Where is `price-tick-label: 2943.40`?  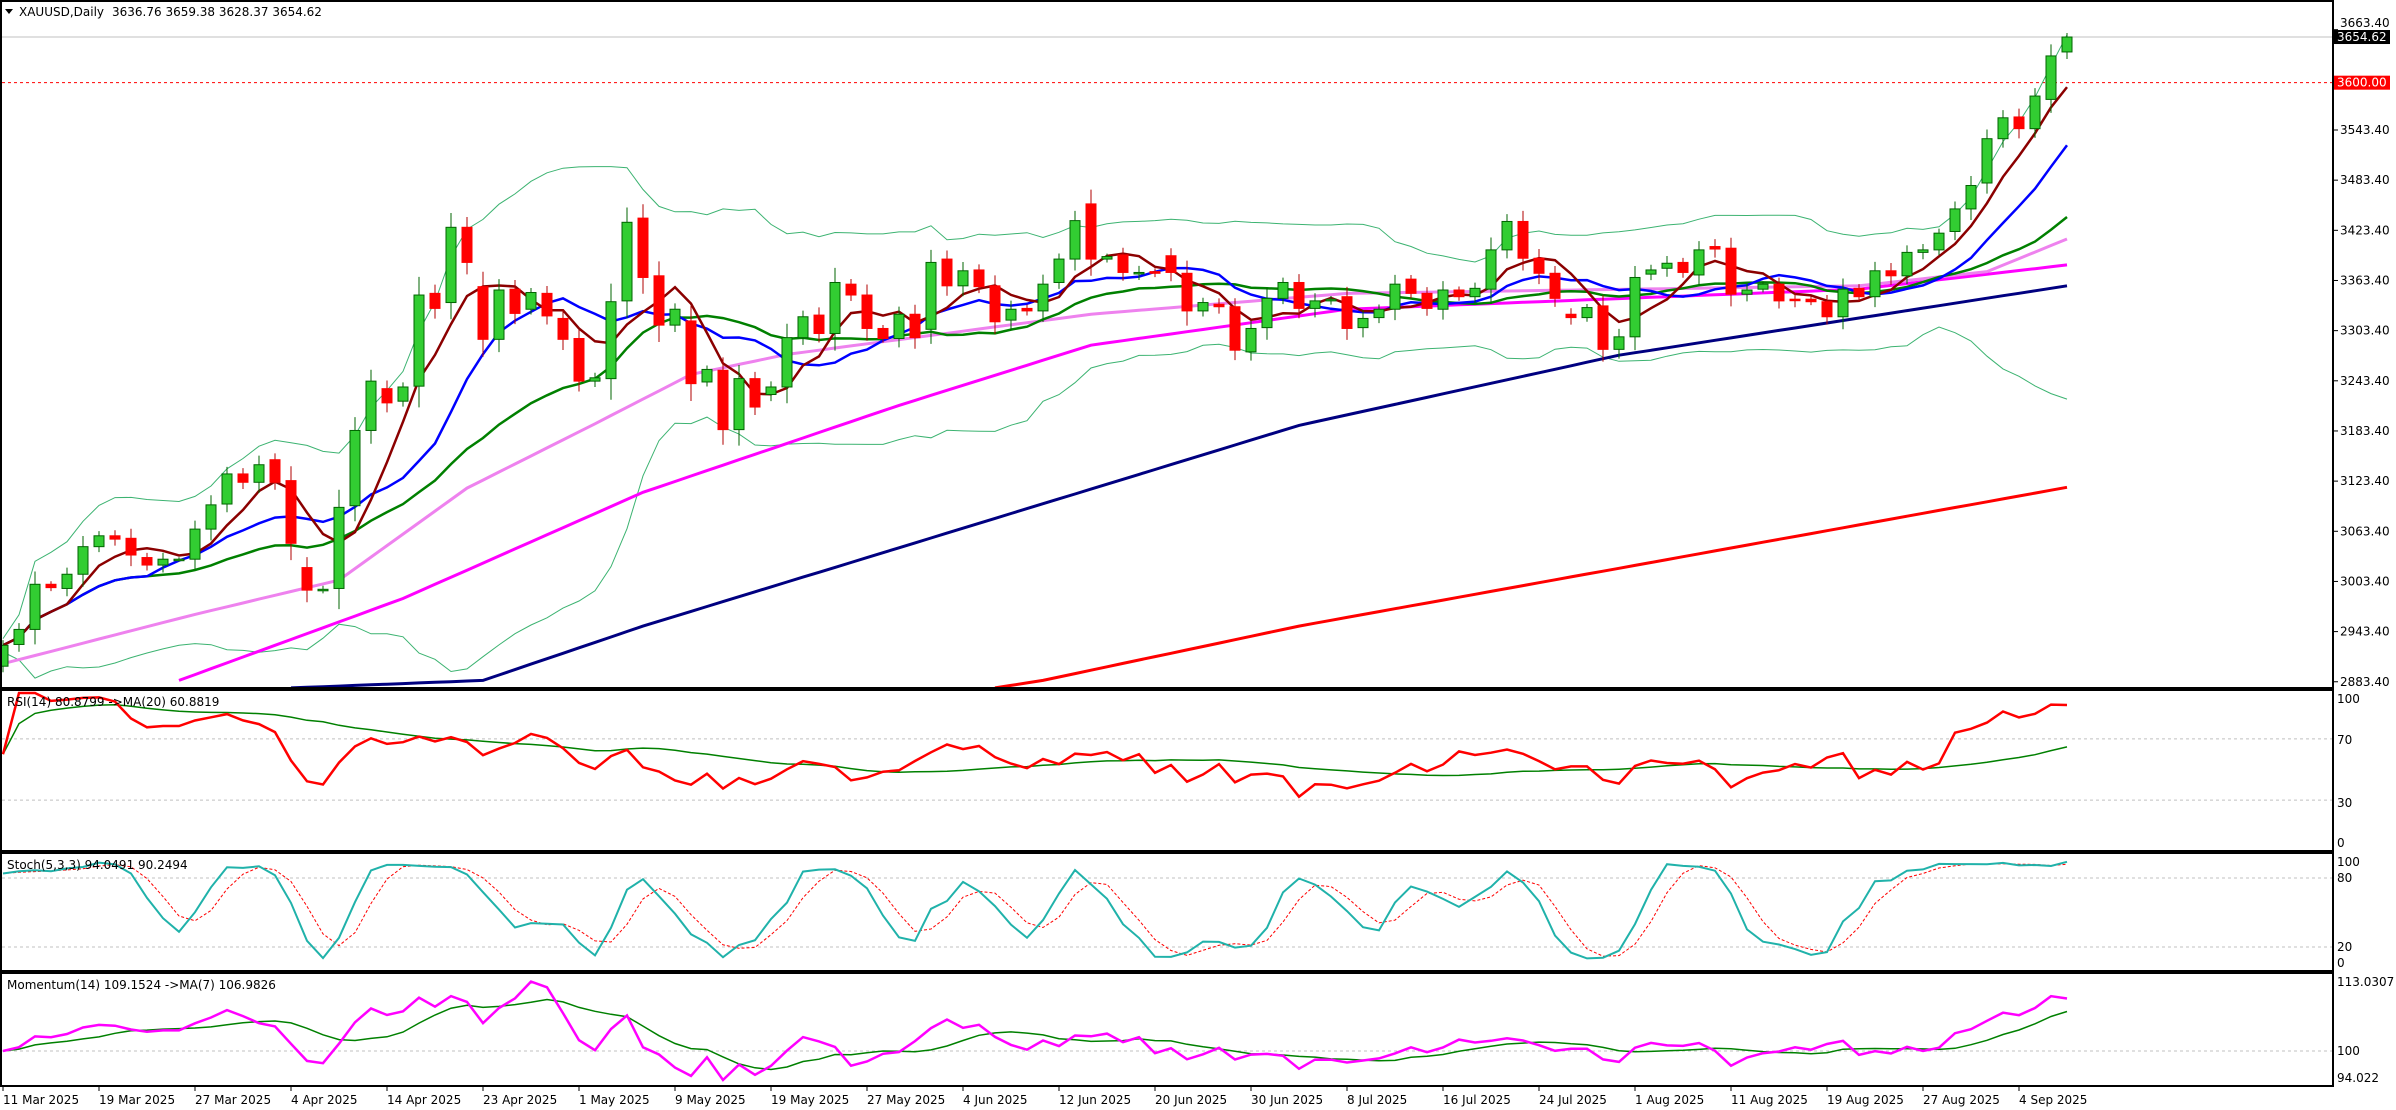
price-tick-label: 2943.40 is located at coordinates (2365, 632).